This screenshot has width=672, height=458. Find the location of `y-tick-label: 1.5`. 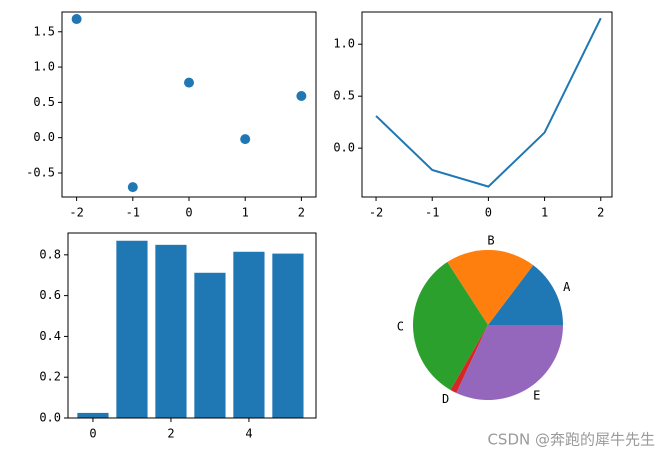

y-tick-label: 1.5 is located at coordinates (44, 31).